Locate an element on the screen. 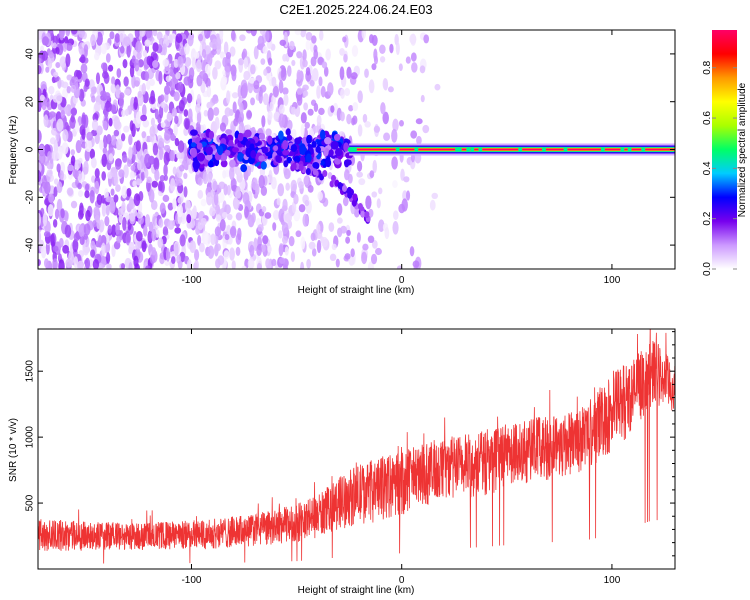 This screenshot has width=750, height=600. y-tick-label: 0 is located at coordinates (30, 149).